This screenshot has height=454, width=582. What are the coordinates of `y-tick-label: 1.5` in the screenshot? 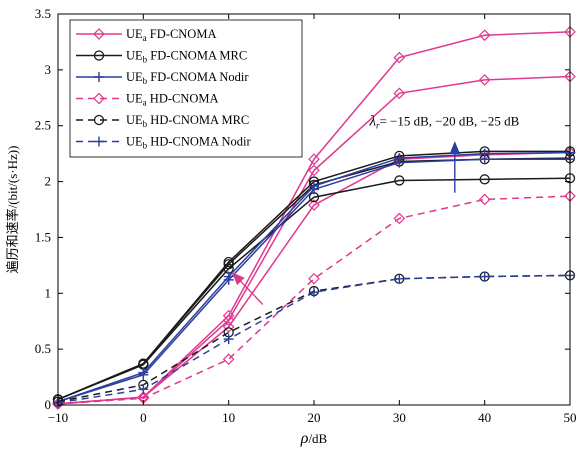 It's located at (43, 236).